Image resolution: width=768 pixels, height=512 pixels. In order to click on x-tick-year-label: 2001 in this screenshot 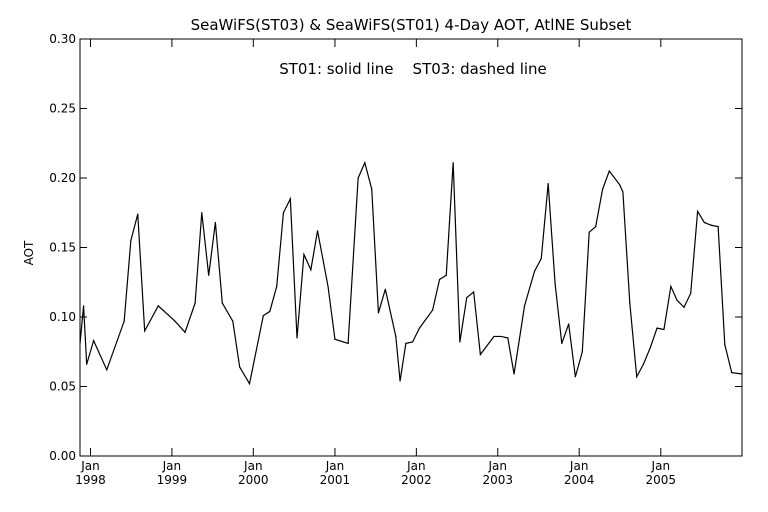, I will do `click(335, 480)`.